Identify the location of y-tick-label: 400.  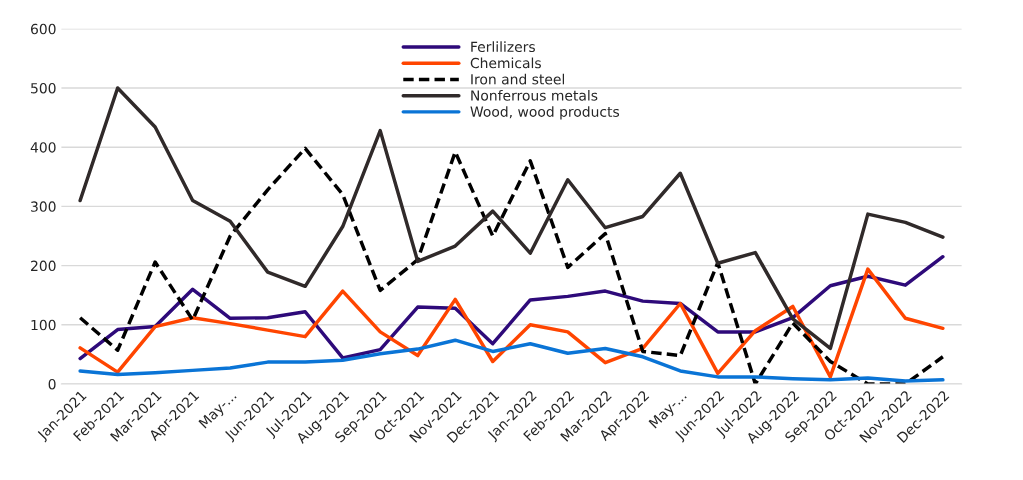
(43, 147).